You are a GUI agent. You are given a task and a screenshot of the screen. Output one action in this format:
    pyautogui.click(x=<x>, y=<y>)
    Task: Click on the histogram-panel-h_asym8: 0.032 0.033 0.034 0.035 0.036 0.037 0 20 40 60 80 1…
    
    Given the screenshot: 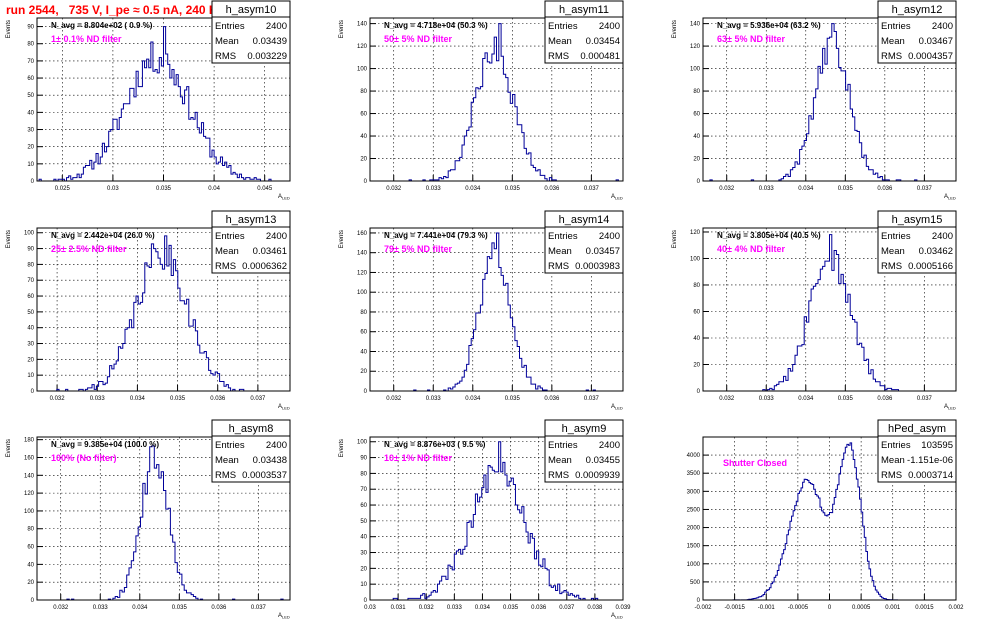 What is the action you would take?
    pyautogui.click(x=148, y=519)
    